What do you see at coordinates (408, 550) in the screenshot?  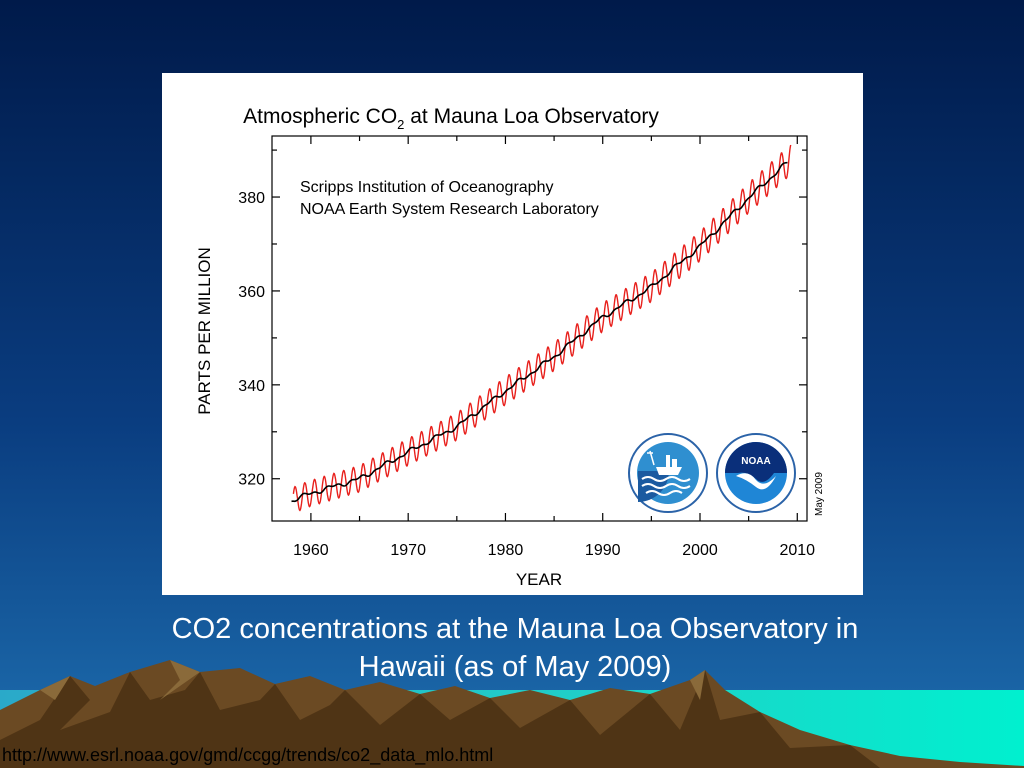 I see `x-tick-label: 1970` at bounding box center [408, 550].